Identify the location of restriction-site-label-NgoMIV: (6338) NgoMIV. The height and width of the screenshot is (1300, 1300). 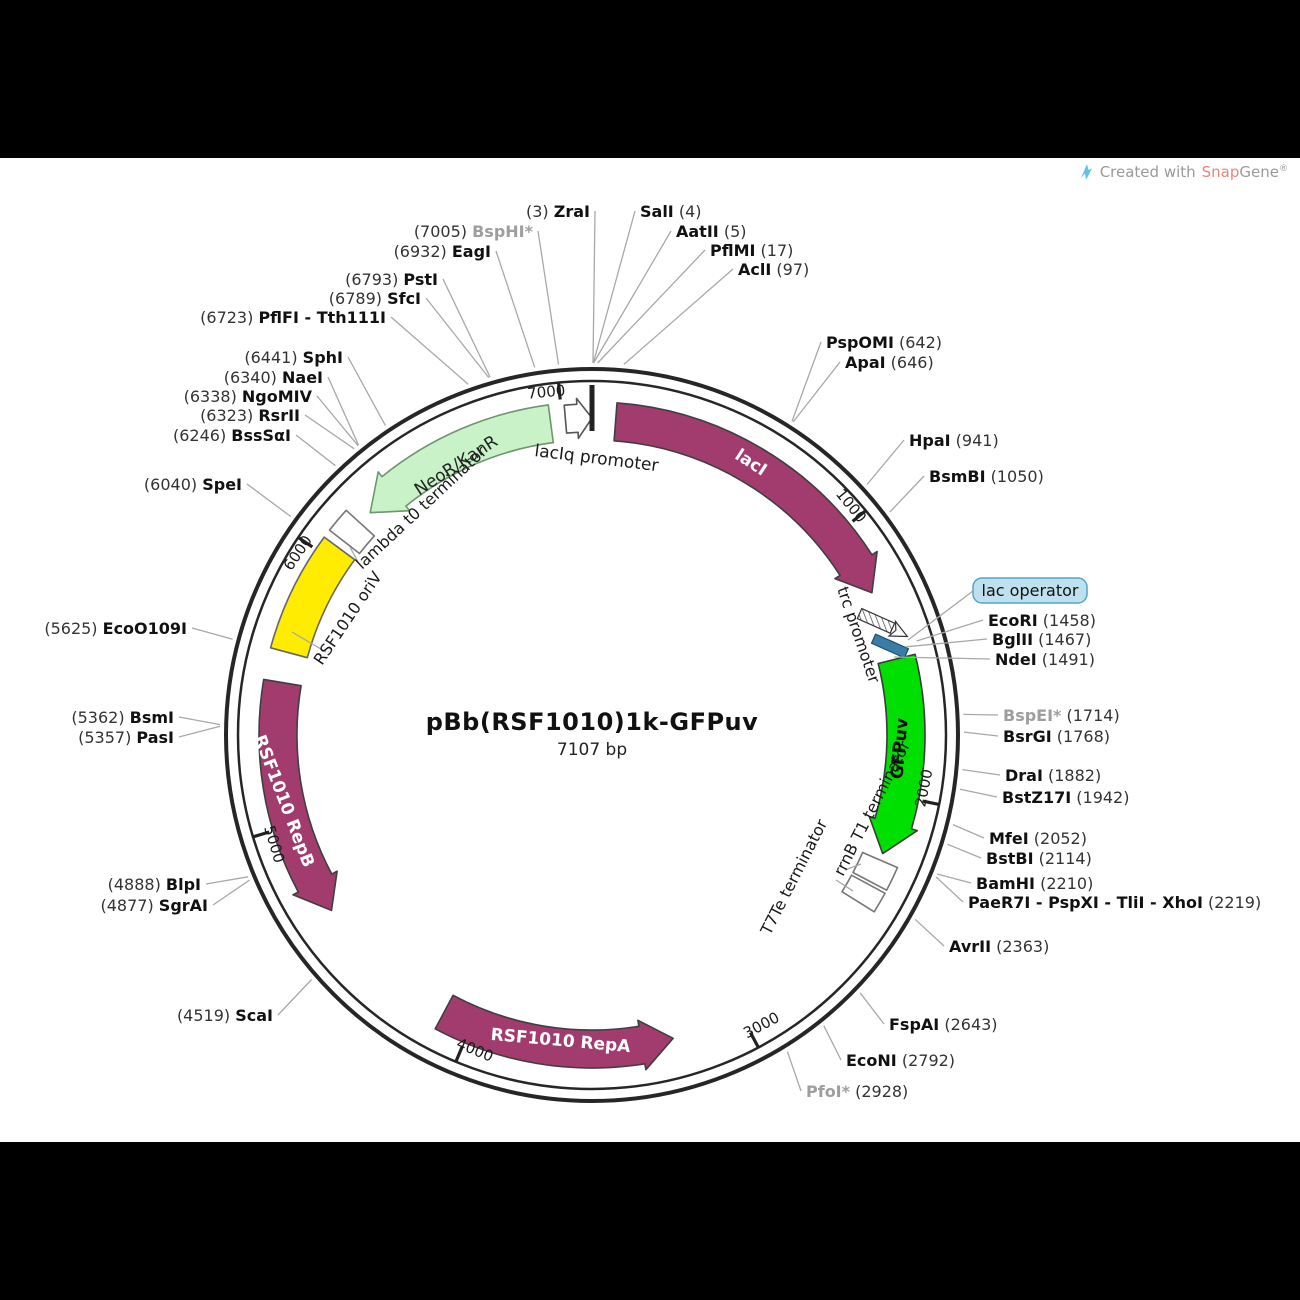
(248, 396).